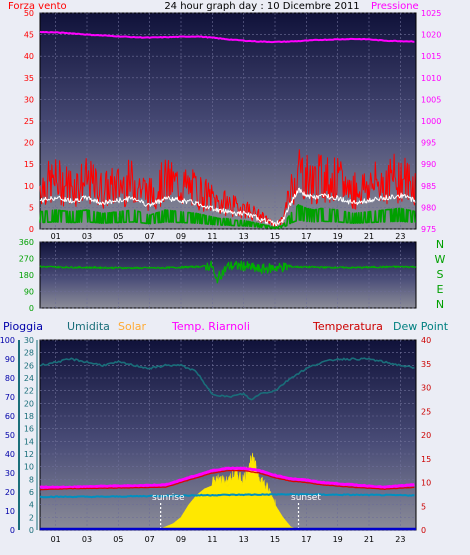 Image resolution: width=470 pixels, height=555 pixels. Describe the element at coordinates (426, 483) in the screenshot. I see `temp-tick-label: 10` at that location.